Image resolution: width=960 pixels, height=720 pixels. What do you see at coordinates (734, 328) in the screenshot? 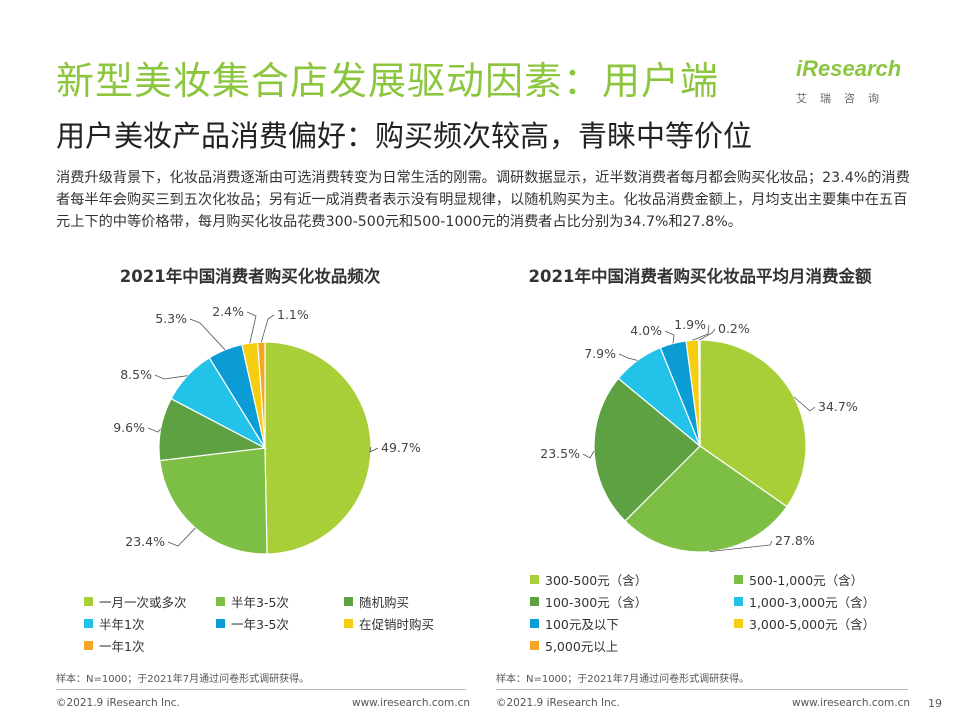
I see `pie2-value-label-7: 0.2%` at bounding box center [734, 328].